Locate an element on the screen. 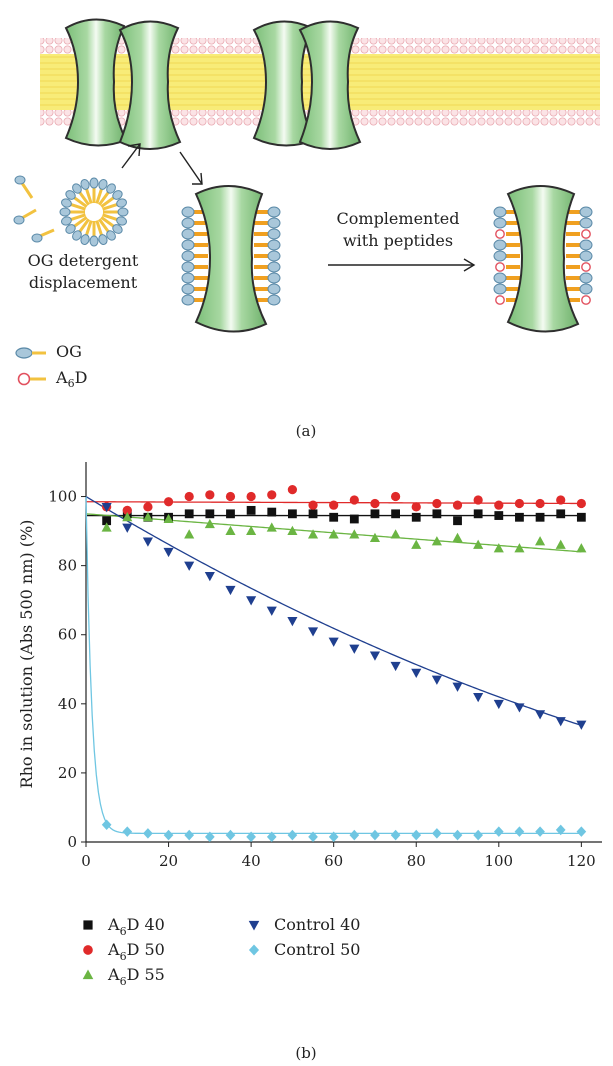 Image resolution: width=613 pixels, height=1066 pixels. panel-label-a: (a) is located at coordinates (306, 431).